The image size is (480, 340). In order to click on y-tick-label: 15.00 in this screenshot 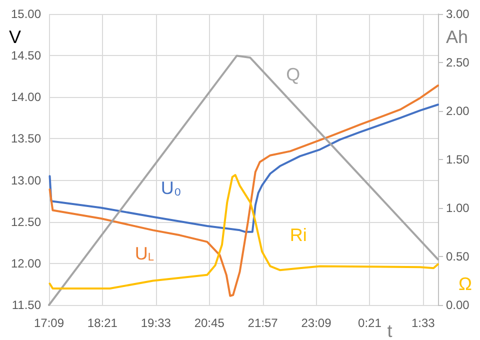, I will do `click(26, 14)`.